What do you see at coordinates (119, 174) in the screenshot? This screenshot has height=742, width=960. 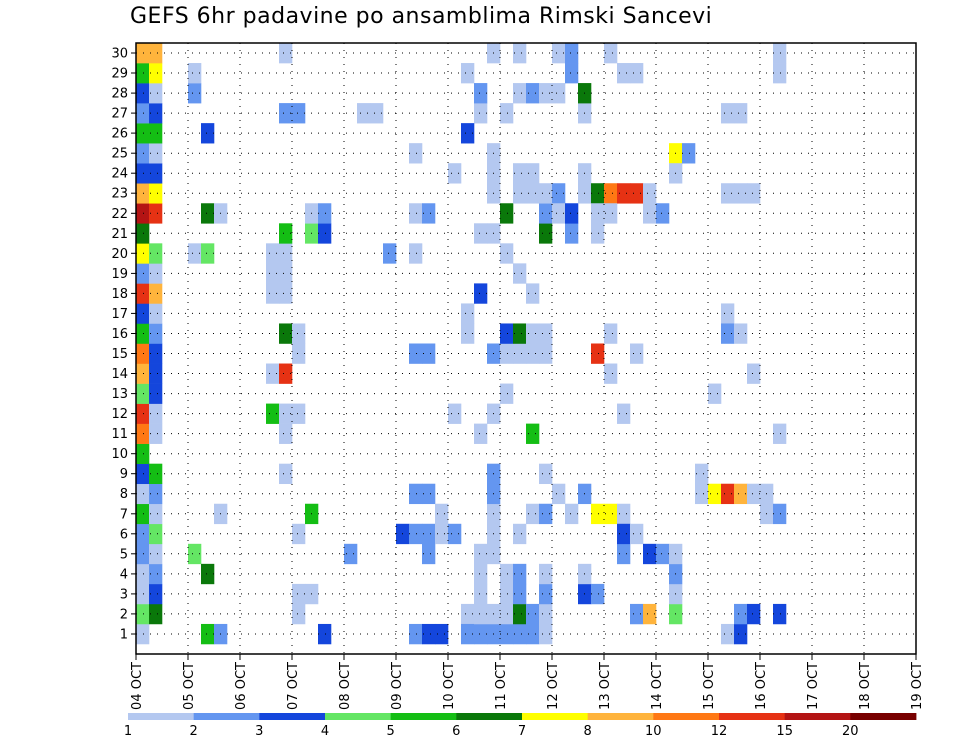 I see `y-tick-label: 24` at bounding box center [119, 174].